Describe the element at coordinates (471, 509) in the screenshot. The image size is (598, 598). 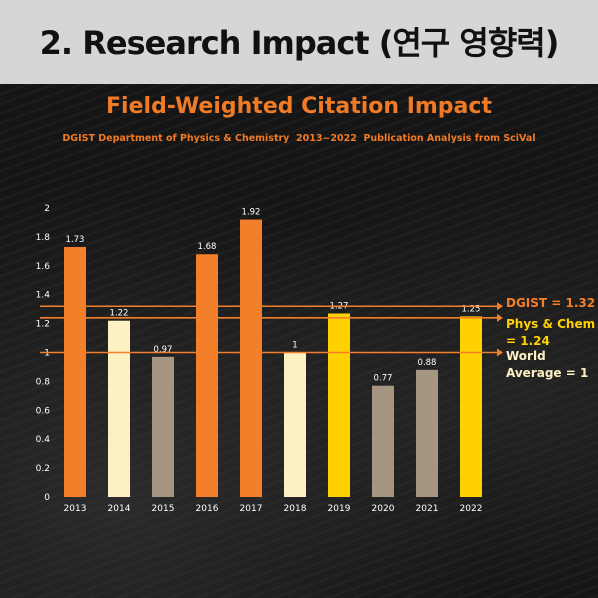
I see `x-tick-label: 2022` at that location.